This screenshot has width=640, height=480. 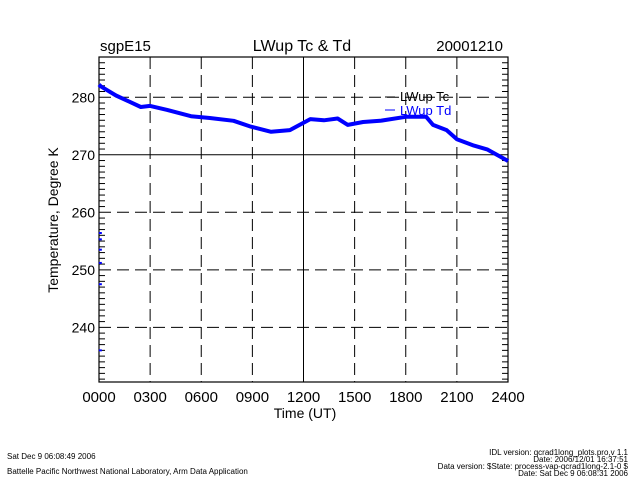 What do you see at coordinates (84, 212) in the screenshot?
I see `y-tick-label: 260` at bounding box center [84, 212].